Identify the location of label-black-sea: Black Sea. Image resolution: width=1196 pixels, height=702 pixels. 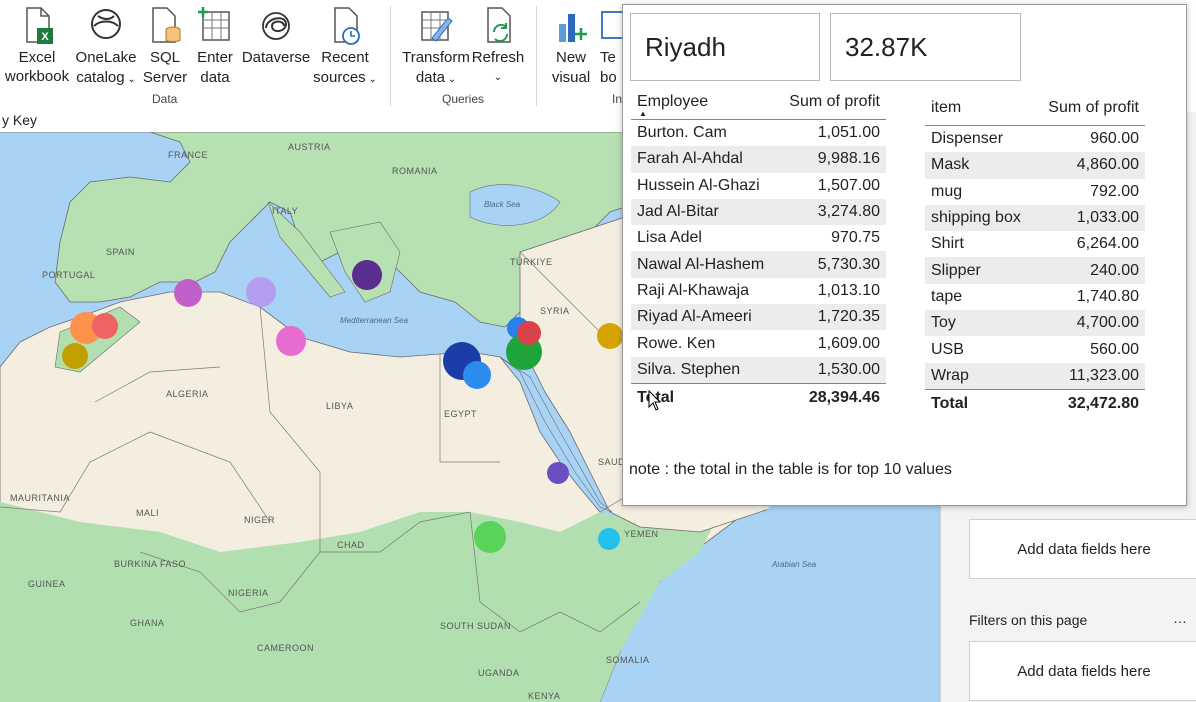
(502, 204).